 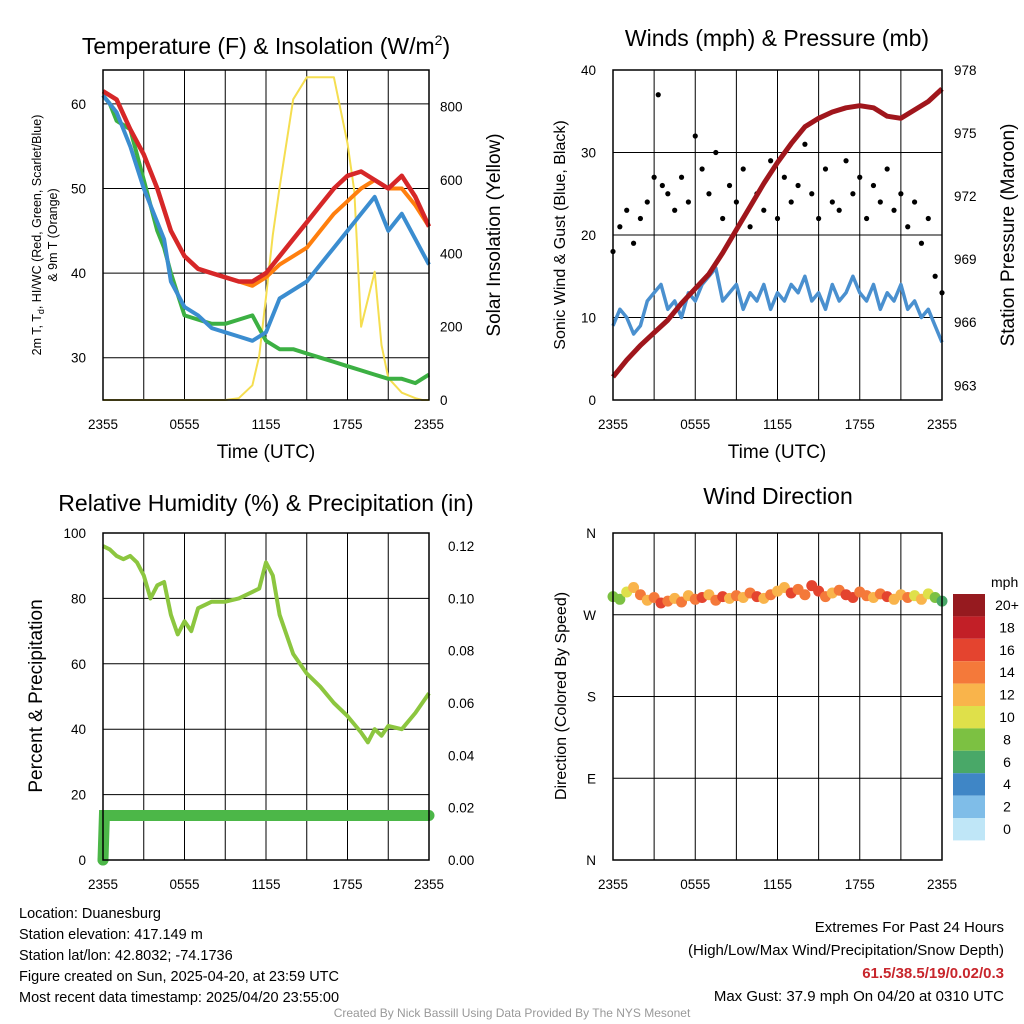 What do you see at coordinates (858, 996) in the screenshot?
I see `max-gust: Max Gust: 37.9 mph On 04/20 at 0310 UTC` at bounding box center [858, 996].